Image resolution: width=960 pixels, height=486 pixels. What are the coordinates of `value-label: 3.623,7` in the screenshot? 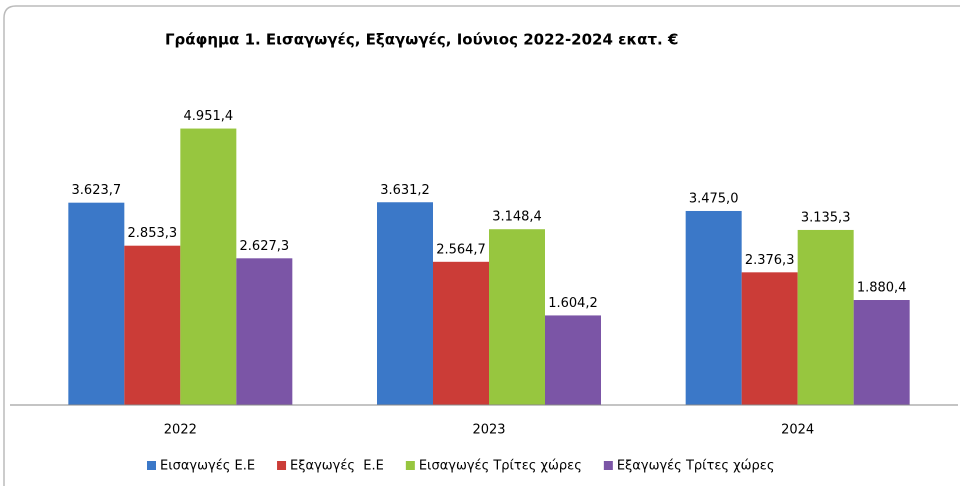 It's located at (97, 190).